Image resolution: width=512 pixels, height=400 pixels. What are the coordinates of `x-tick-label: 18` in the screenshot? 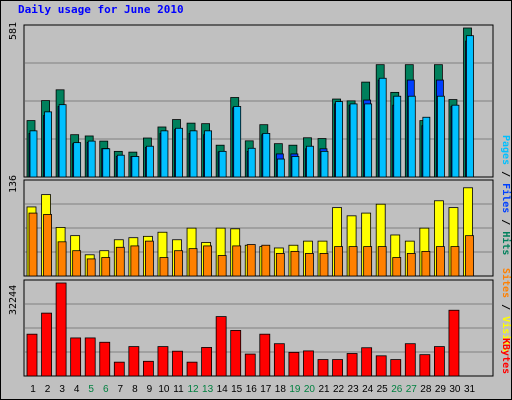 It's located at (281, 389).